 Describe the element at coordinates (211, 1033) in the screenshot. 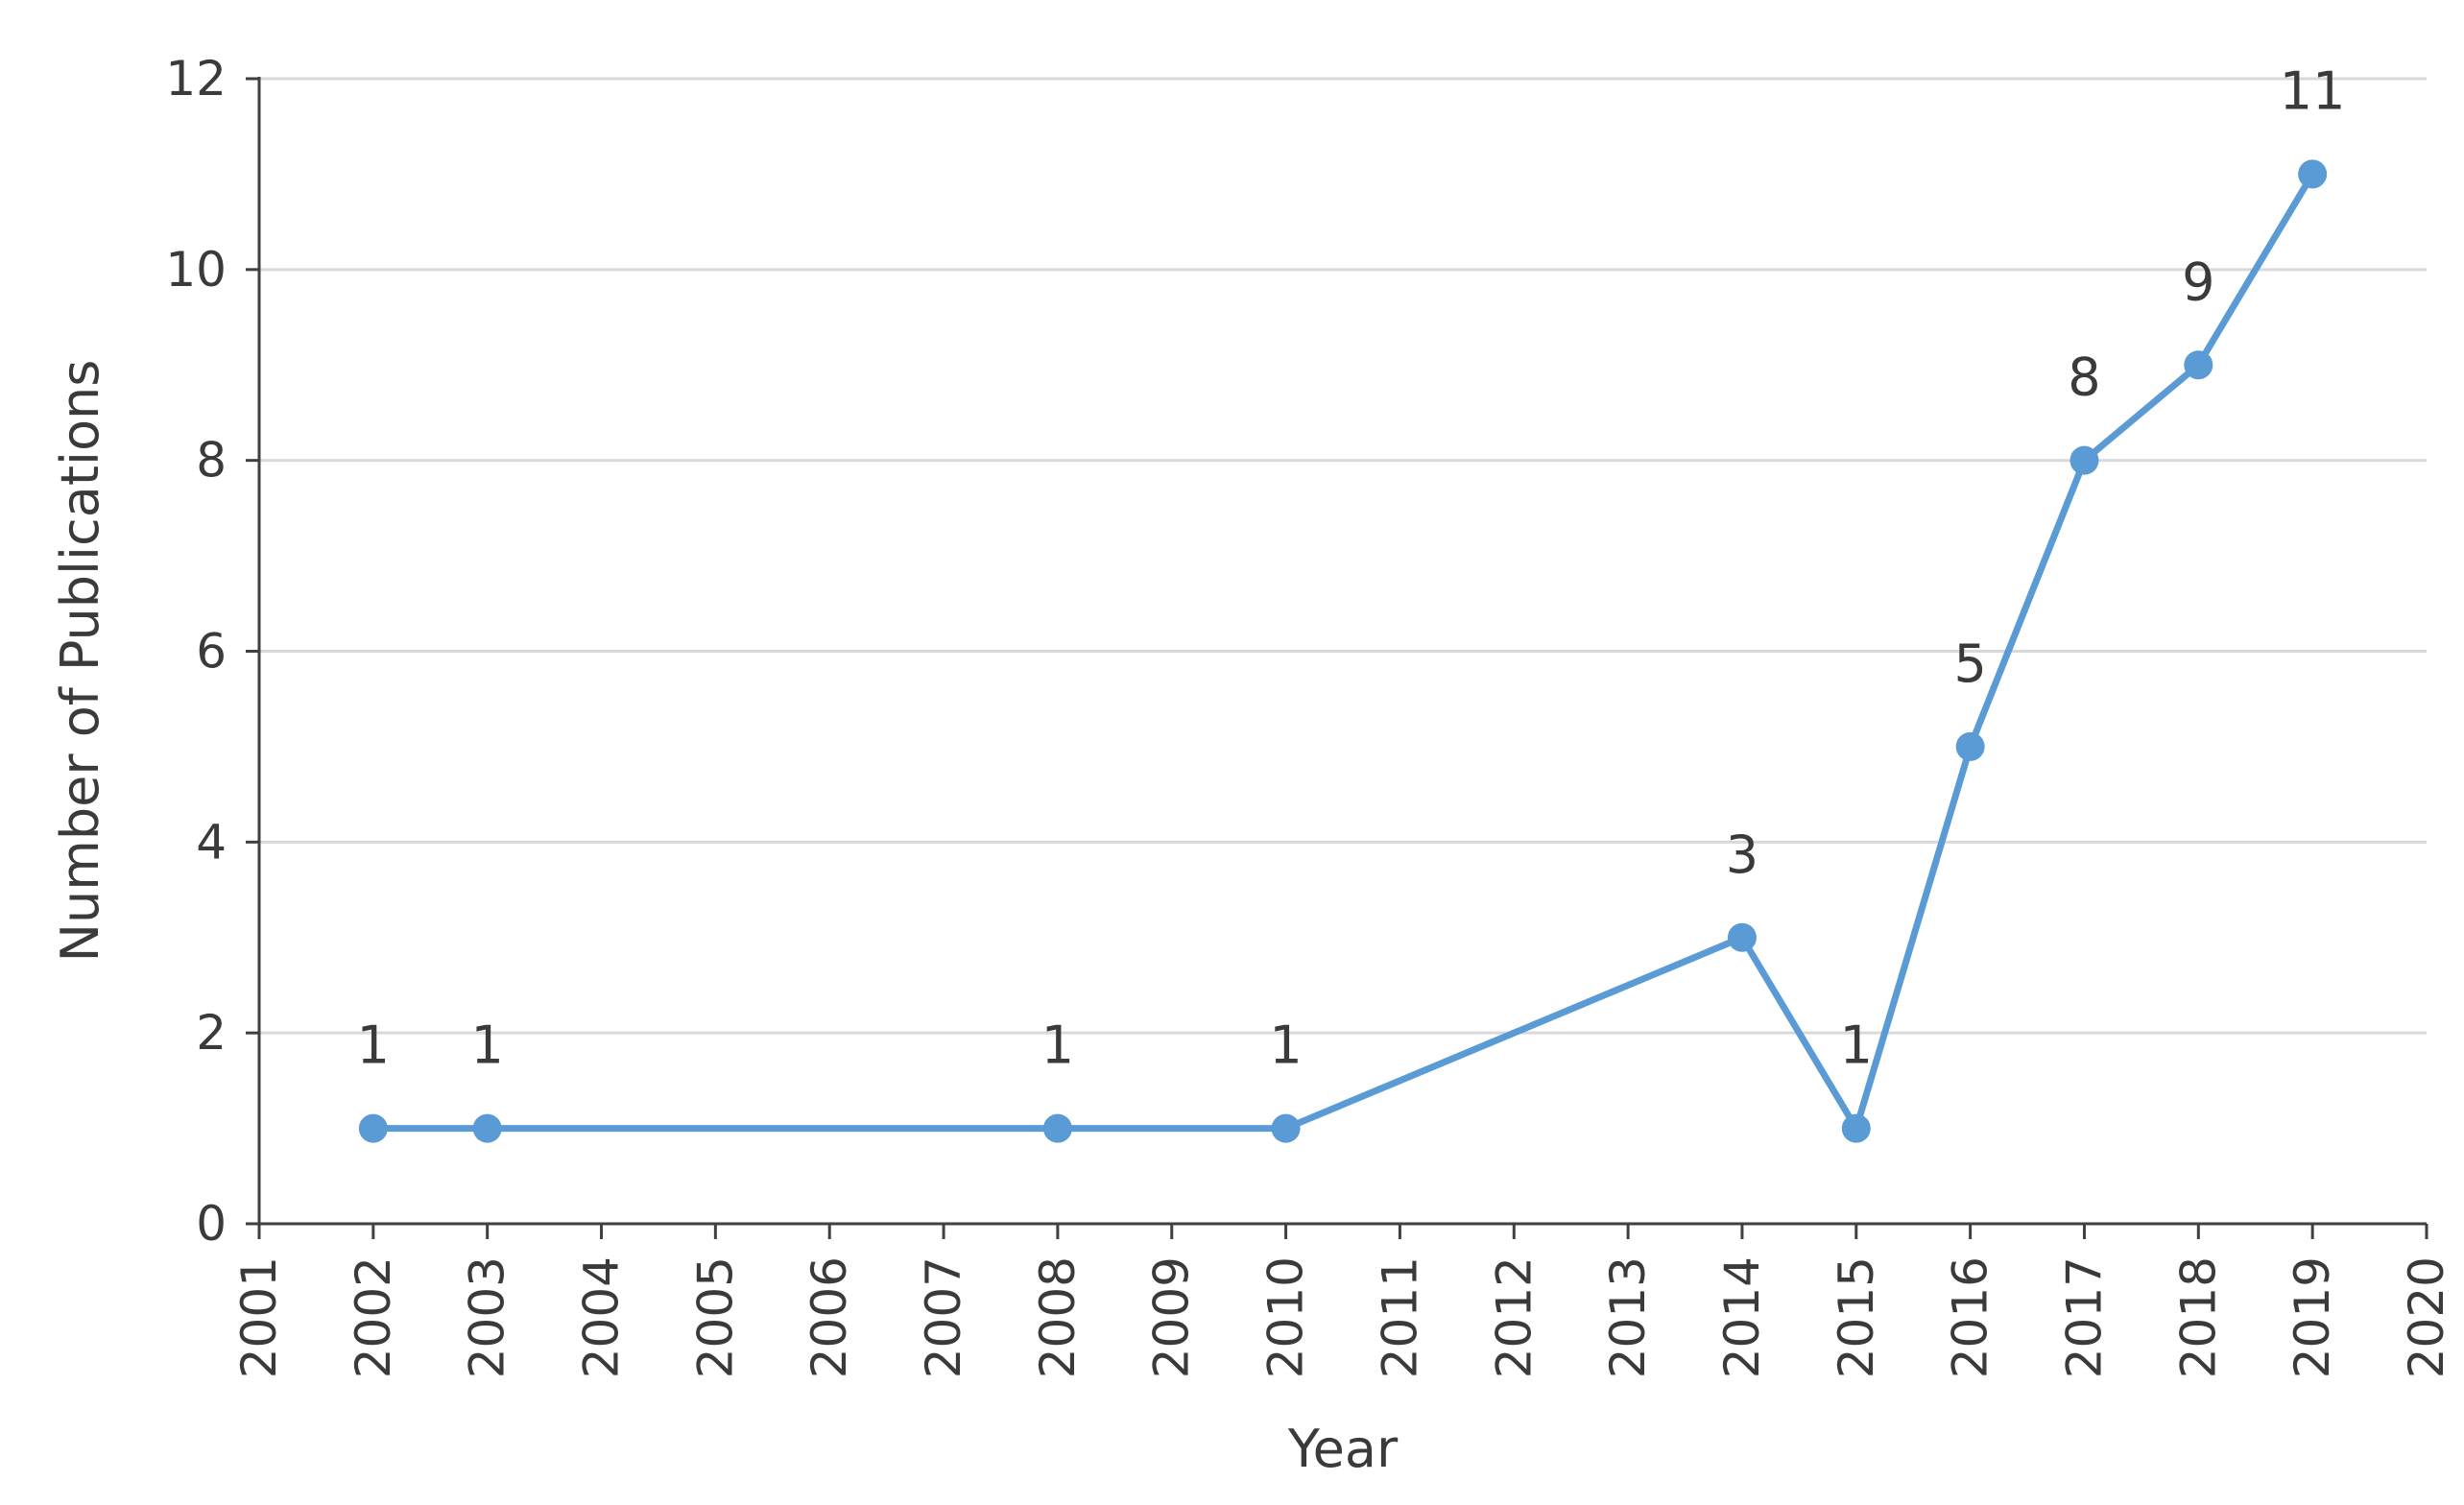

I see `y-tick-label: 2` at that location.